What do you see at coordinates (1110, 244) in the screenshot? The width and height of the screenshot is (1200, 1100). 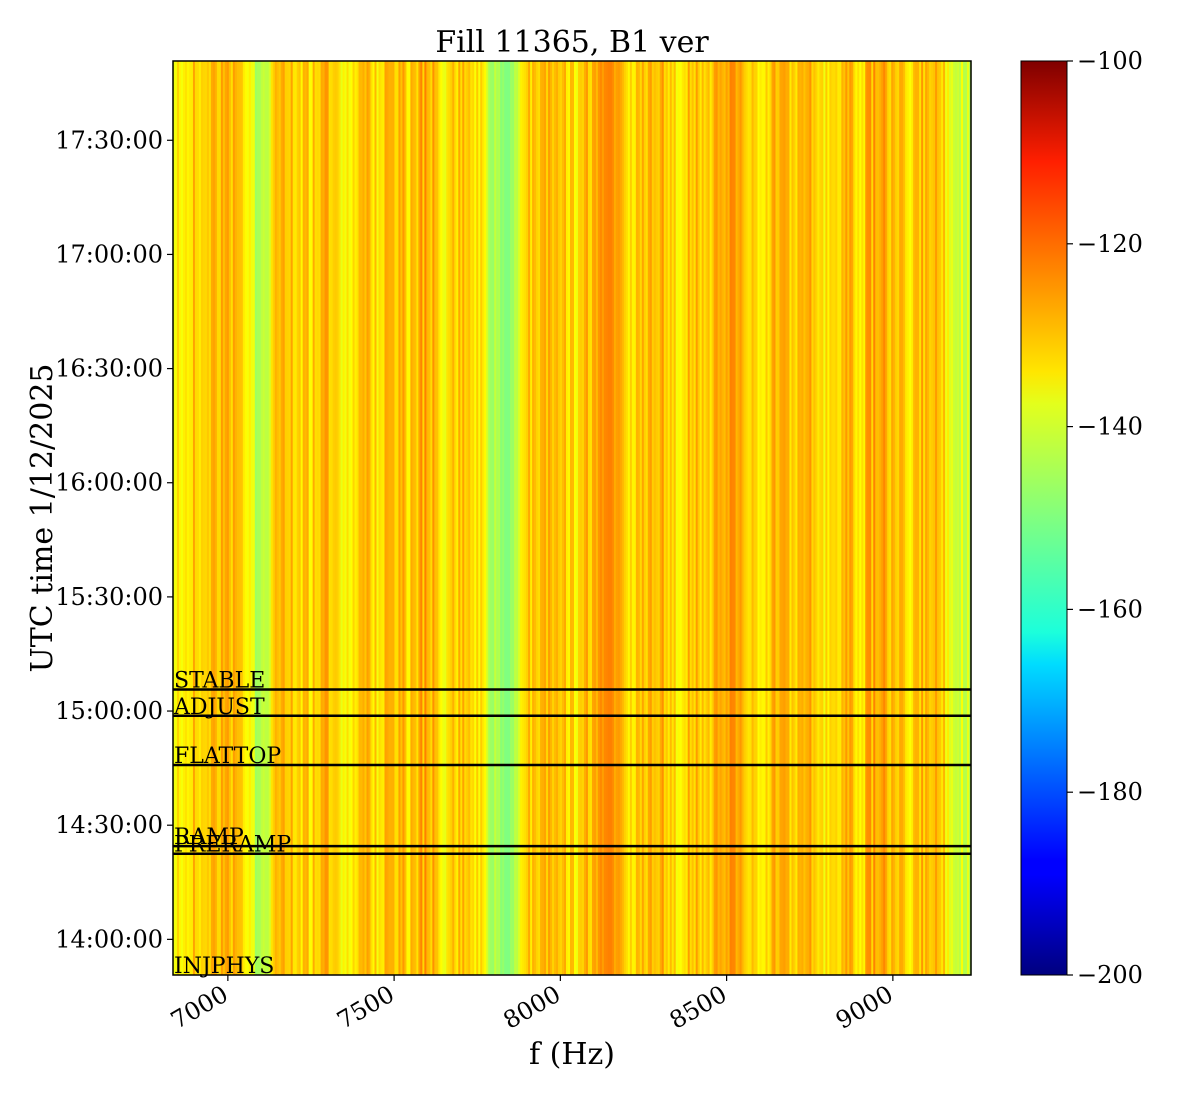 I see `colorbar-tick-label: −120` at bounding box center [1110, 244].